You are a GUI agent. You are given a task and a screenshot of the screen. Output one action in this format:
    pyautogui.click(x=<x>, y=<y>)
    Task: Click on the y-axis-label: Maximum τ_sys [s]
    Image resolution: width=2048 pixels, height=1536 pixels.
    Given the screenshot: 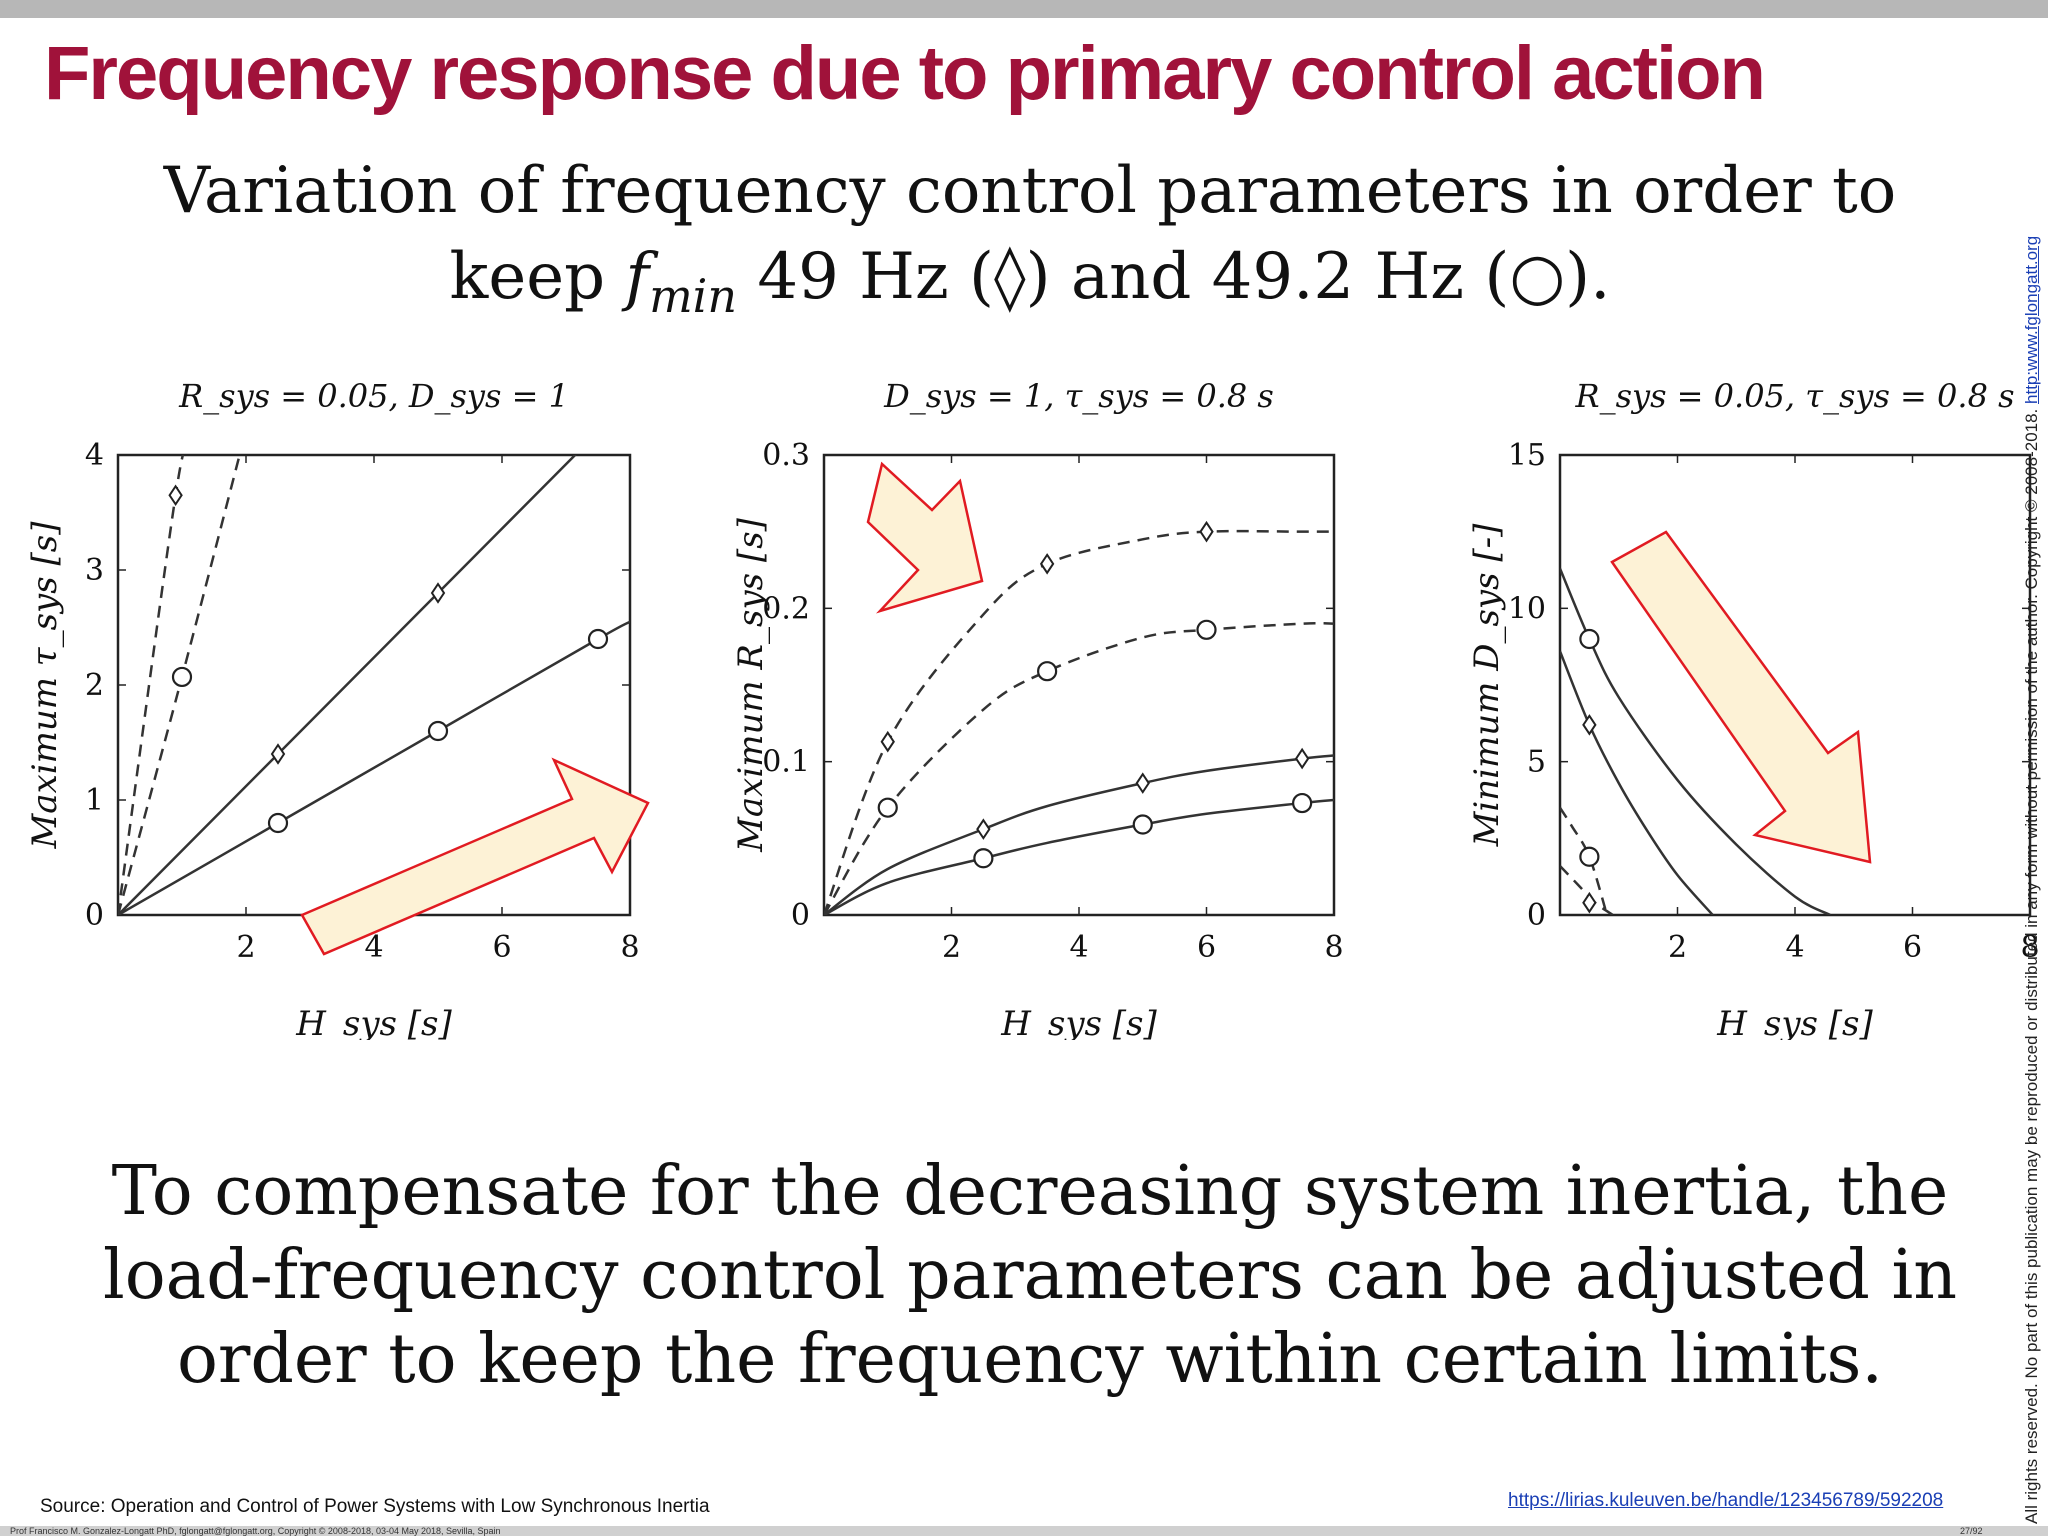 What is the action you would take?
    pyautogui.click(x=45, y=685)
    